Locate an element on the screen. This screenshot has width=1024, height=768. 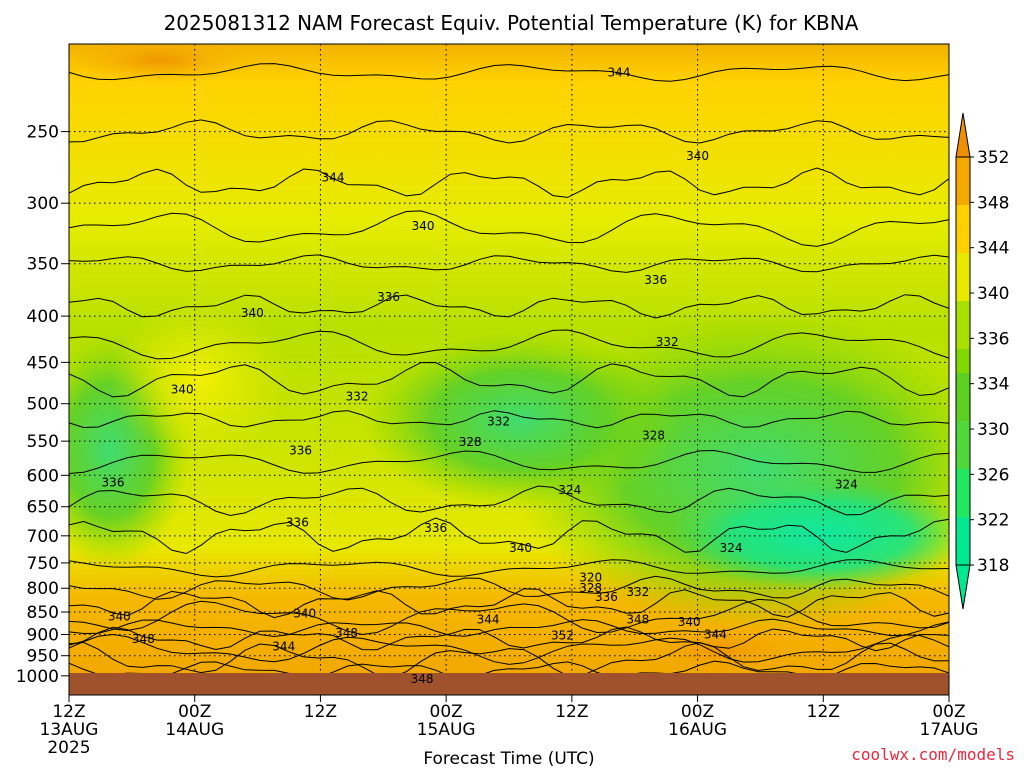
surface-below-ground is located at coordinates (509, 684).